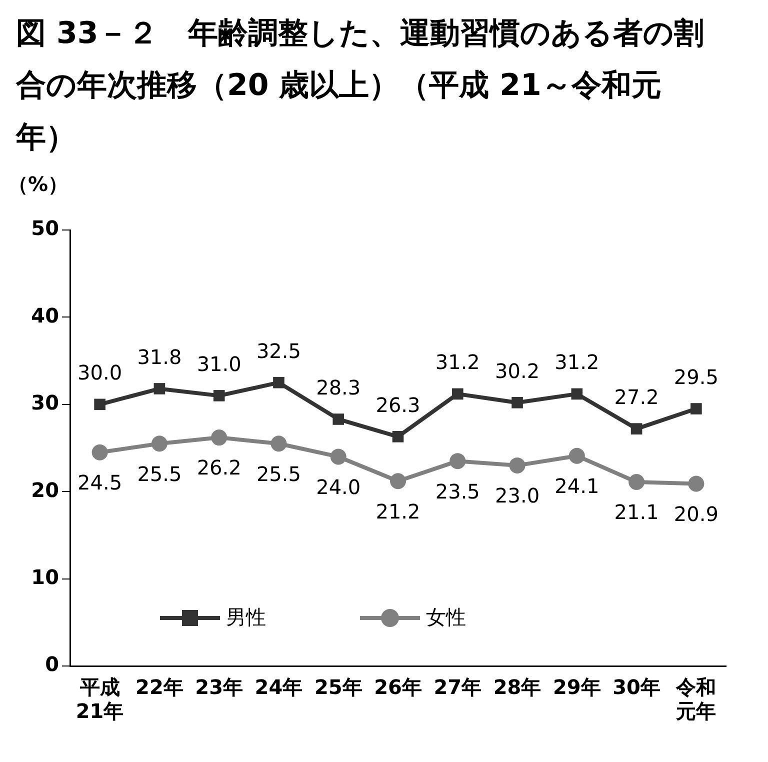 This screenshot has width=768, height=762. What do you see at coordinates (457, 491) in the screenshot?
I see `data-label: 23.5` at bounding box center [457, 491].